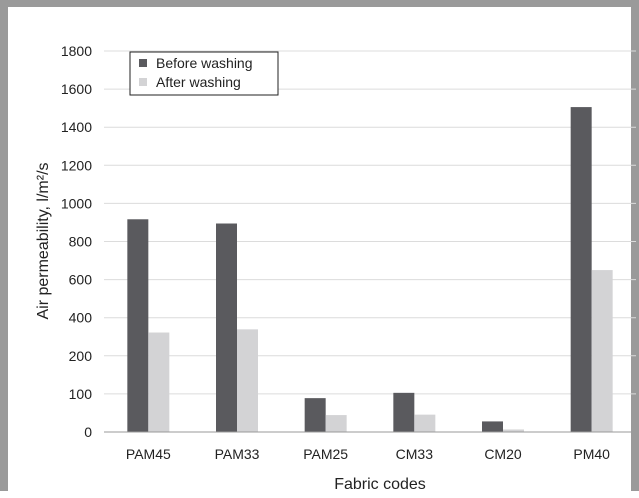 The width and height of the screenshot is (639, 498). What do you see at coordinates (503, 454) in the screenshot?
I see `x-tick-label: CM20` at bounding box center [503, 454].